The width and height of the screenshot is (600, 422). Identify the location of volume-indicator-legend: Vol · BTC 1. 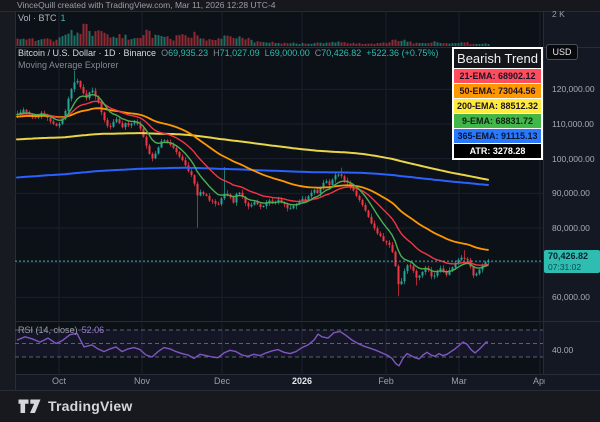
(42, 18).